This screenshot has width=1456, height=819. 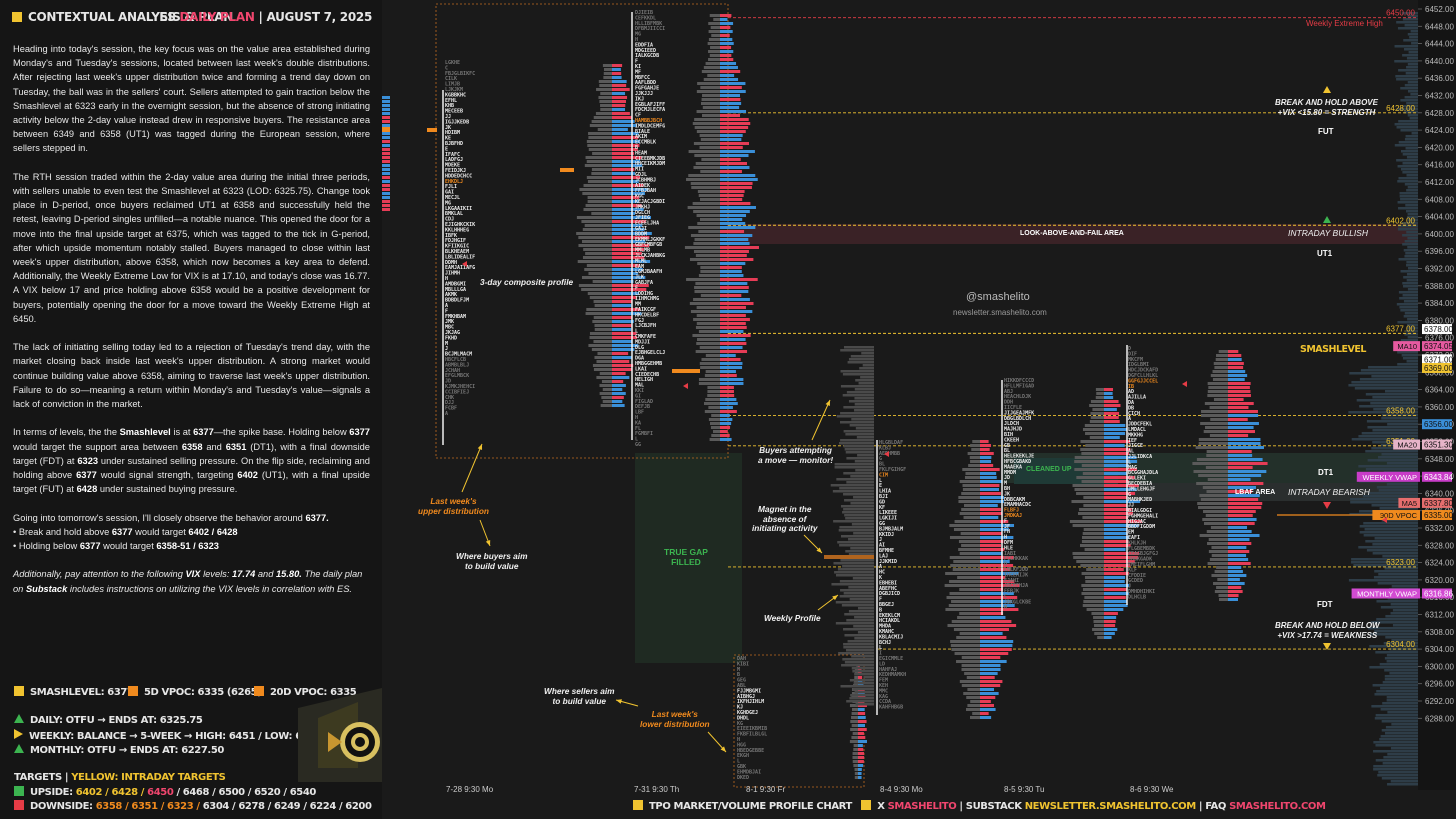 What do you see at coordinates (641, 137) in the screenshot?
I see `tpo-letters: AKIM` at bounding box center [641, 137].